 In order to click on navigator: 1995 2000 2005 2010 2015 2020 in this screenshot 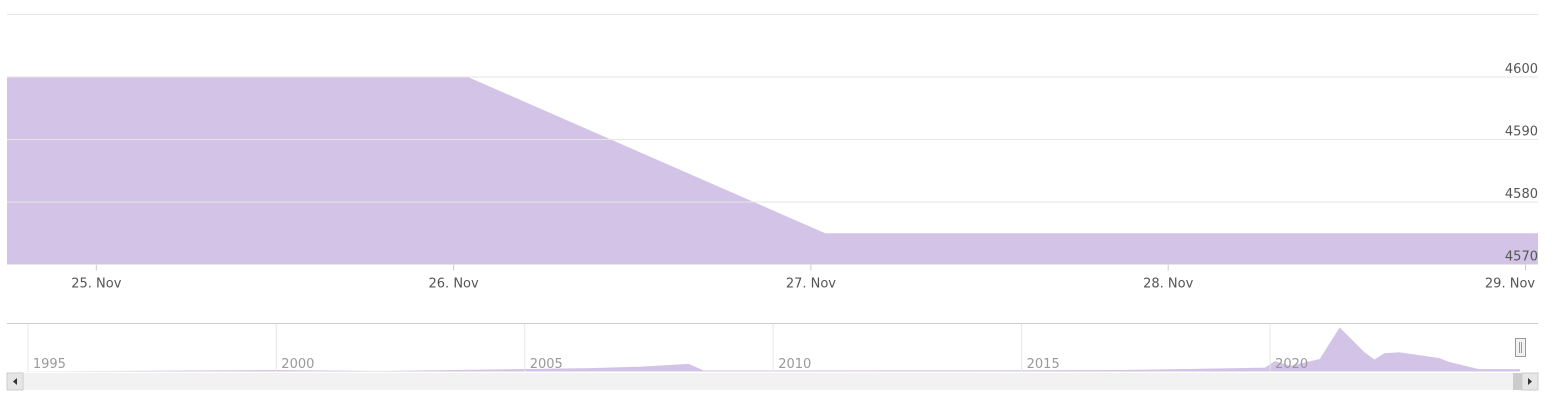, I will do `click(772, 347)`.